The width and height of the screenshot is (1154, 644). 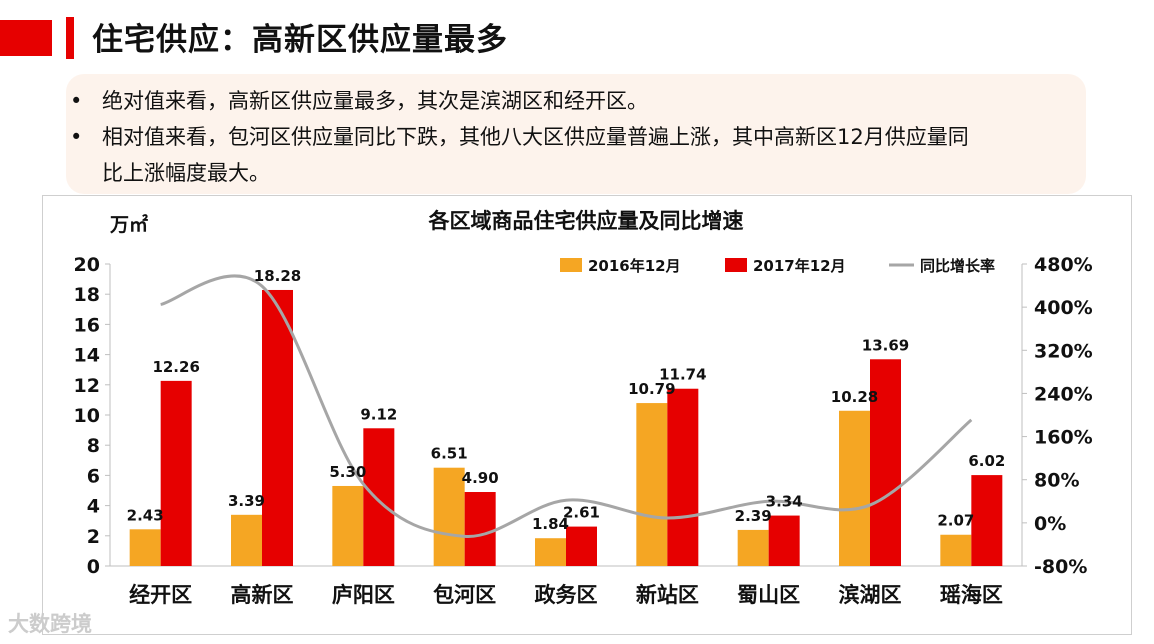 I want to click on legend-label-growth: 同比增长率, so click(x=957, y=266).